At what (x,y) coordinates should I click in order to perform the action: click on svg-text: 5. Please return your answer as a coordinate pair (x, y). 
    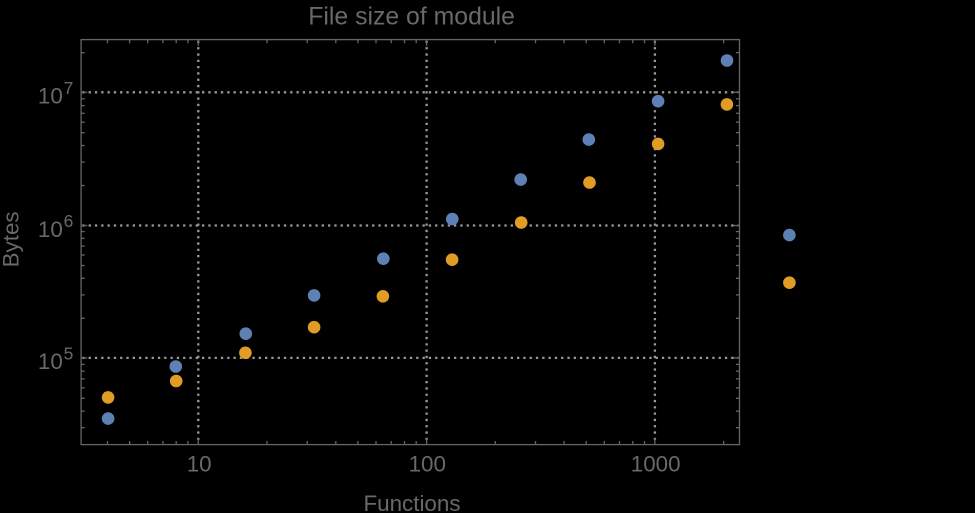
    Looking at the image, I should click on (69, 353).